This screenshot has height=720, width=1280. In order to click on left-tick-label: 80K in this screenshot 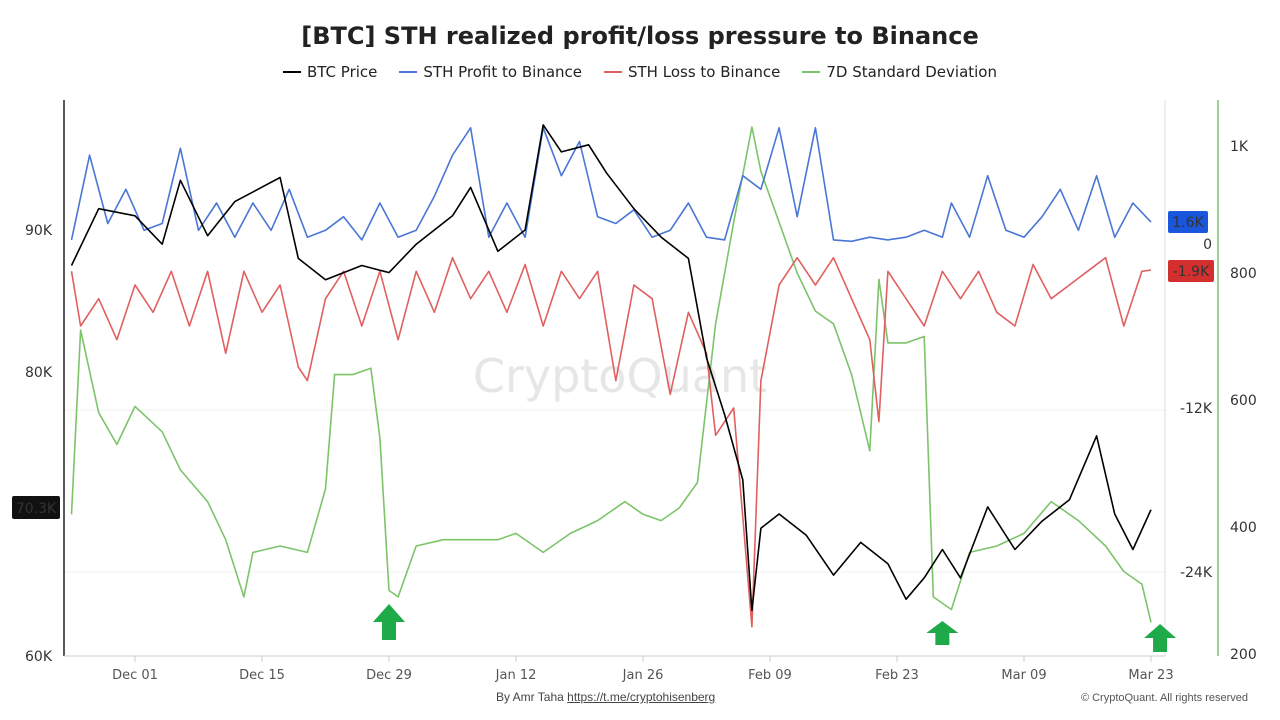, I will do `click(39, 373)`.